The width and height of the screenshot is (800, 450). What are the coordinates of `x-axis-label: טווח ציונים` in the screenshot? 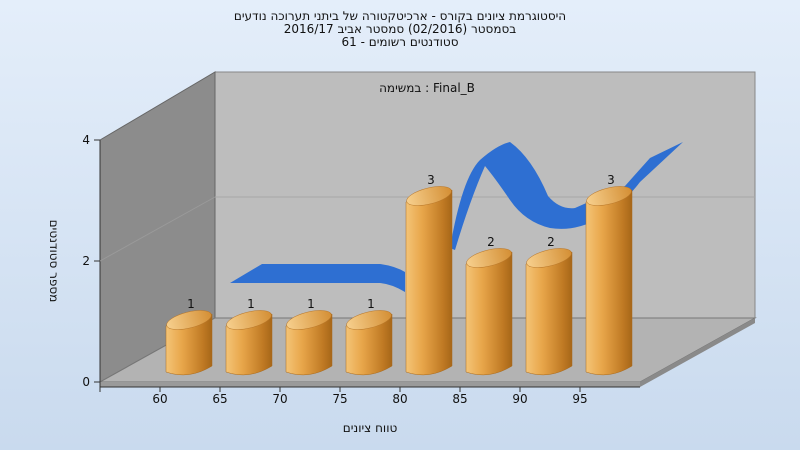 It's located at (370, 428).